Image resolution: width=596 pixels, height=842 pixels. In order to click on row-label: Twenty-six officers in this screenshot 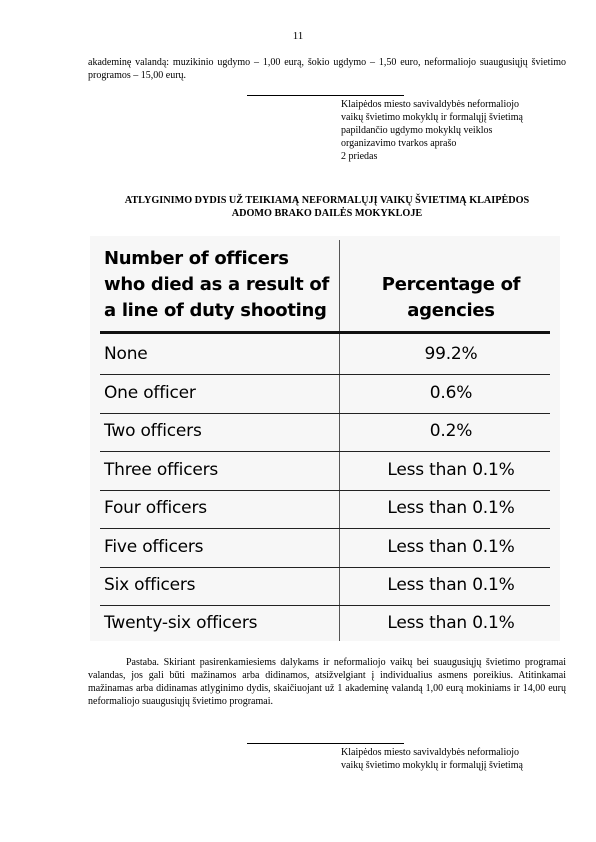, I will do `click(181, 623)`.